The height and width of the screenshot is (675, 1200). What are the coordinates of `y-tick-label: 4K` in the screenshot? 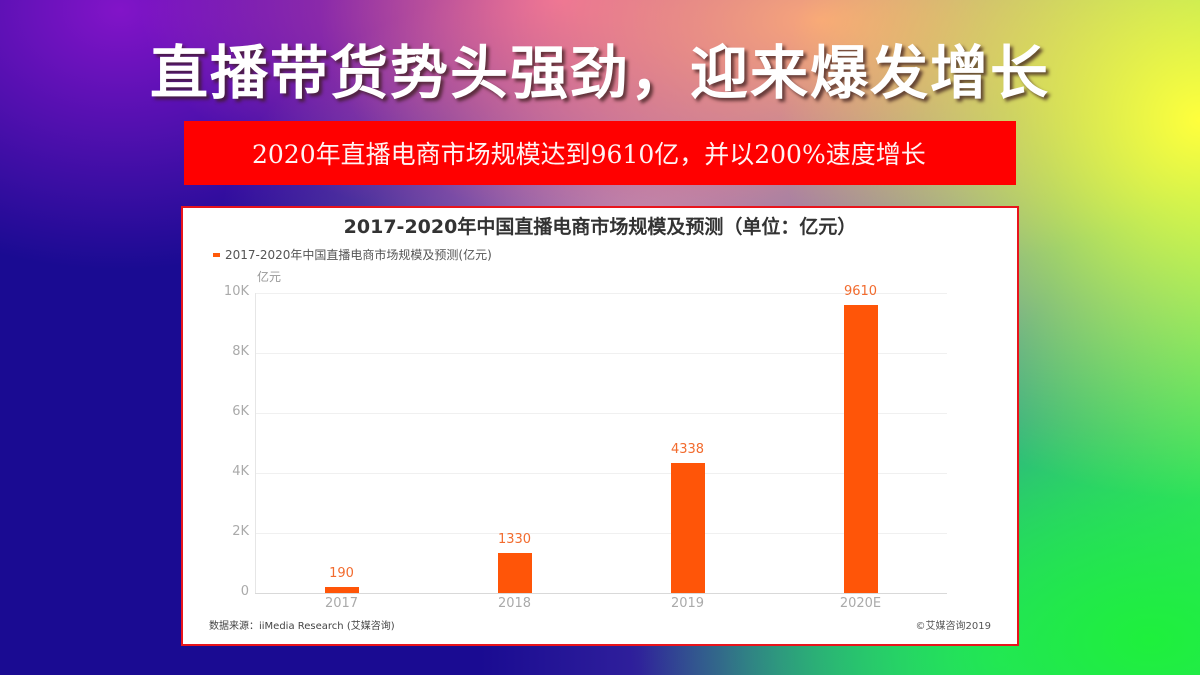 It's located at (240, 471).